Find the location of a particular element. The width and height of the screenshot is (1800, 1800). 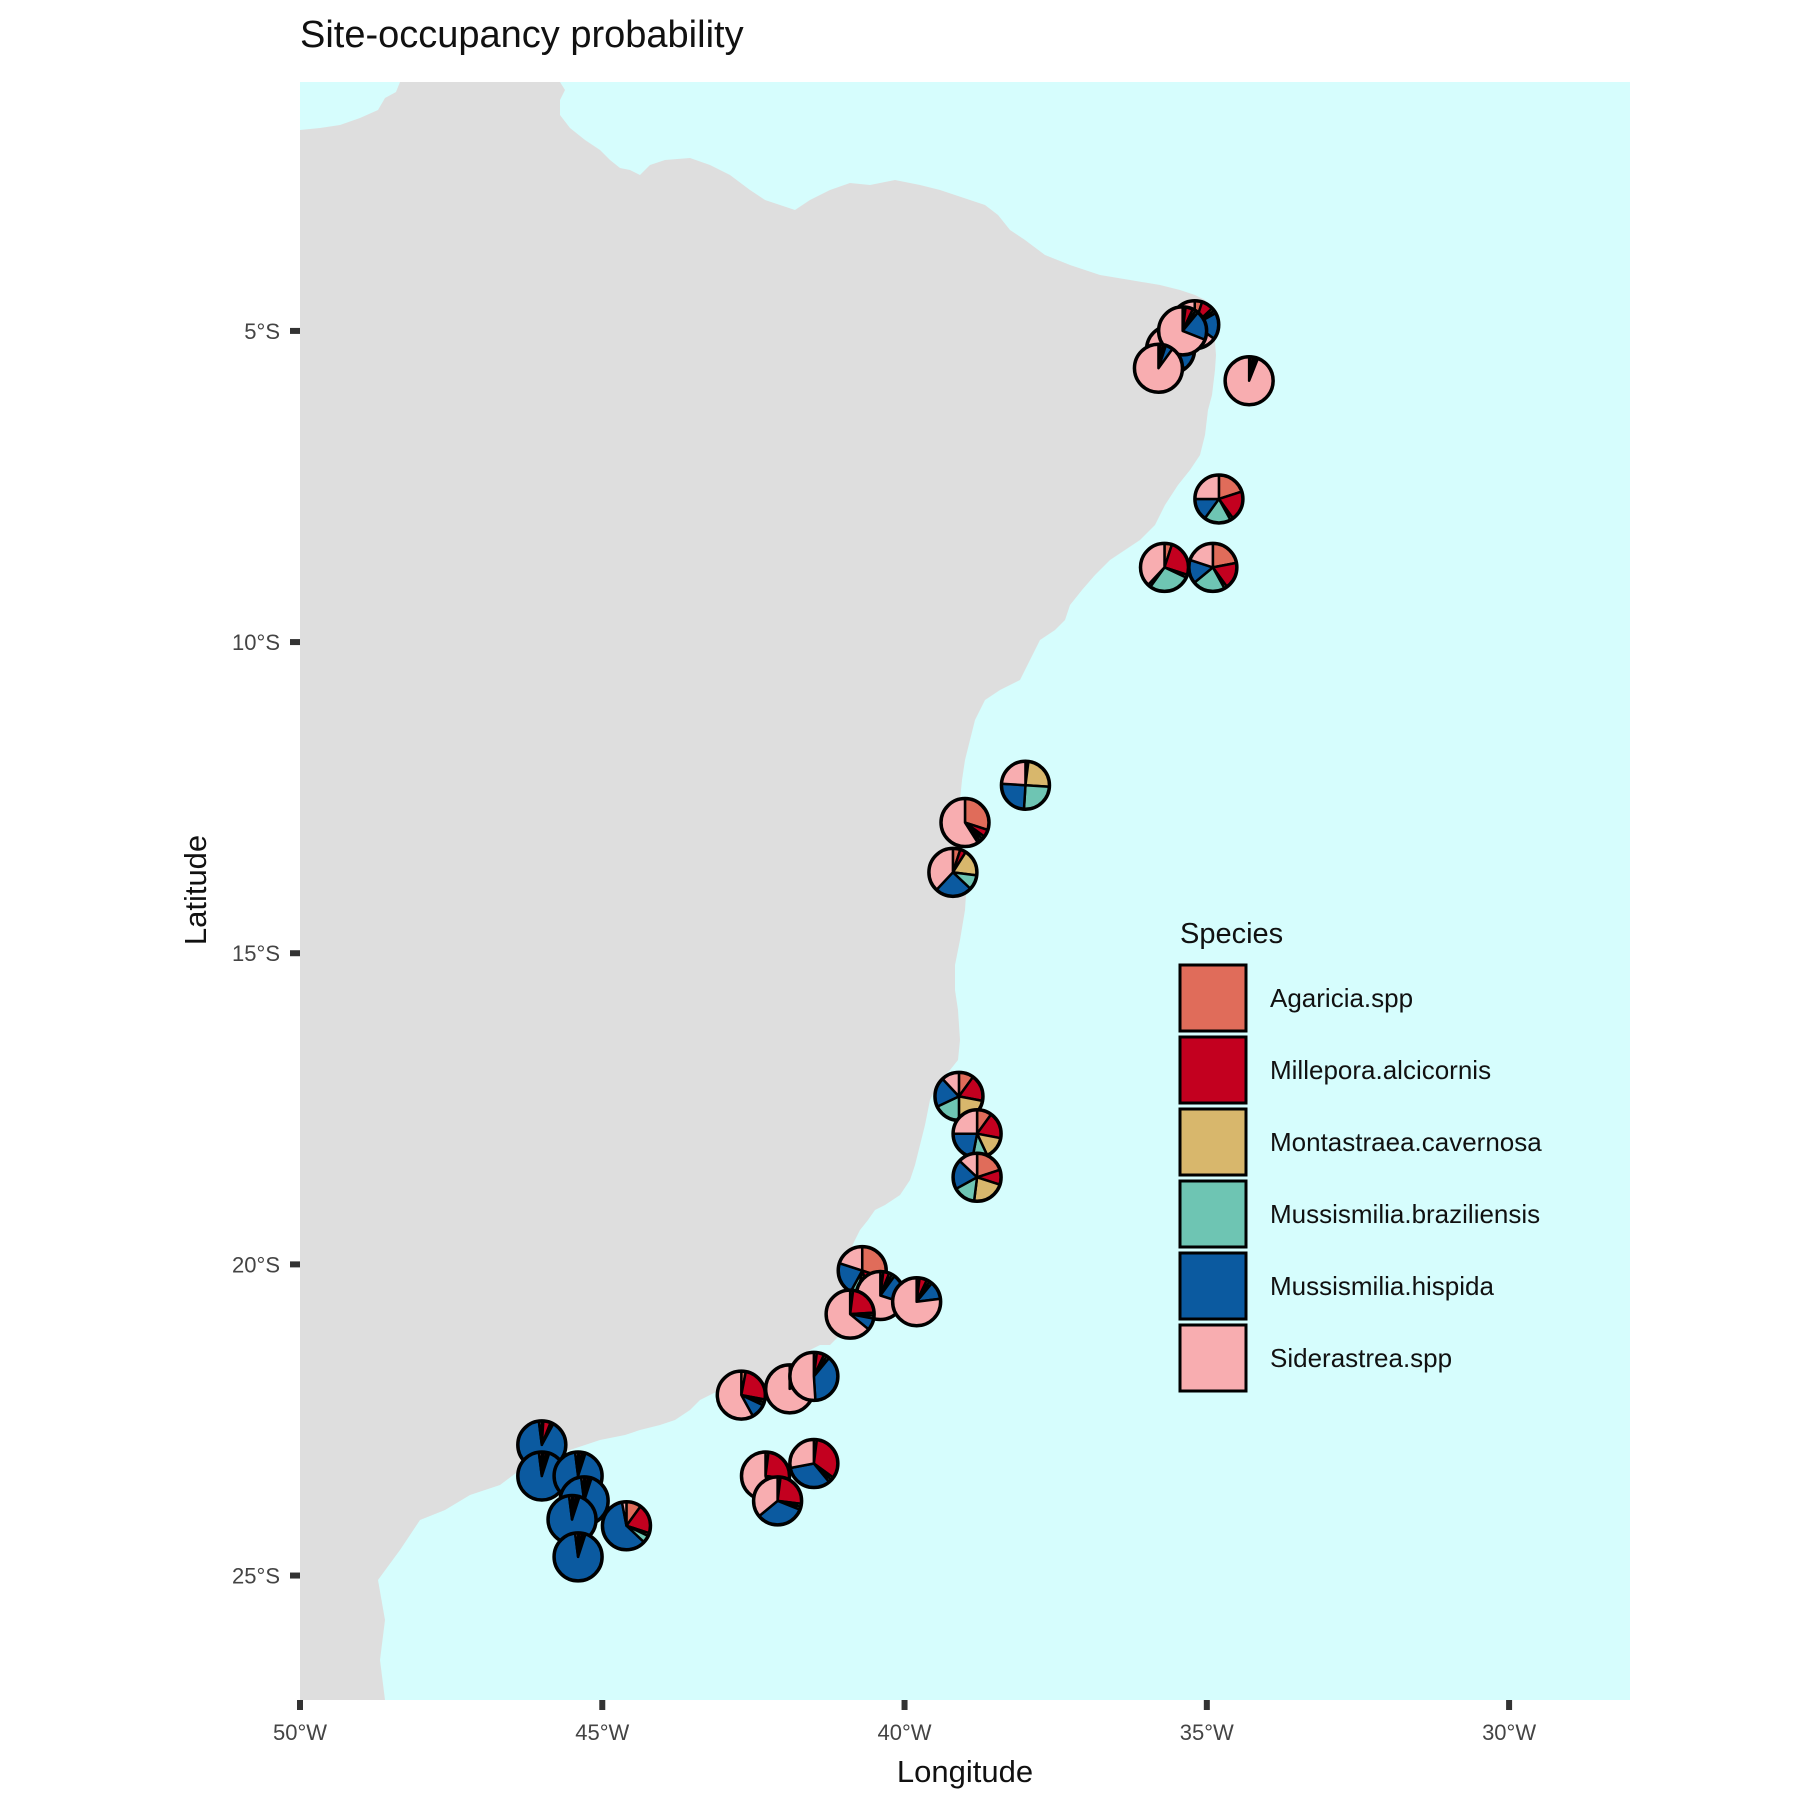

y-axis-title: Latitude is located at coordinates (195, 890).